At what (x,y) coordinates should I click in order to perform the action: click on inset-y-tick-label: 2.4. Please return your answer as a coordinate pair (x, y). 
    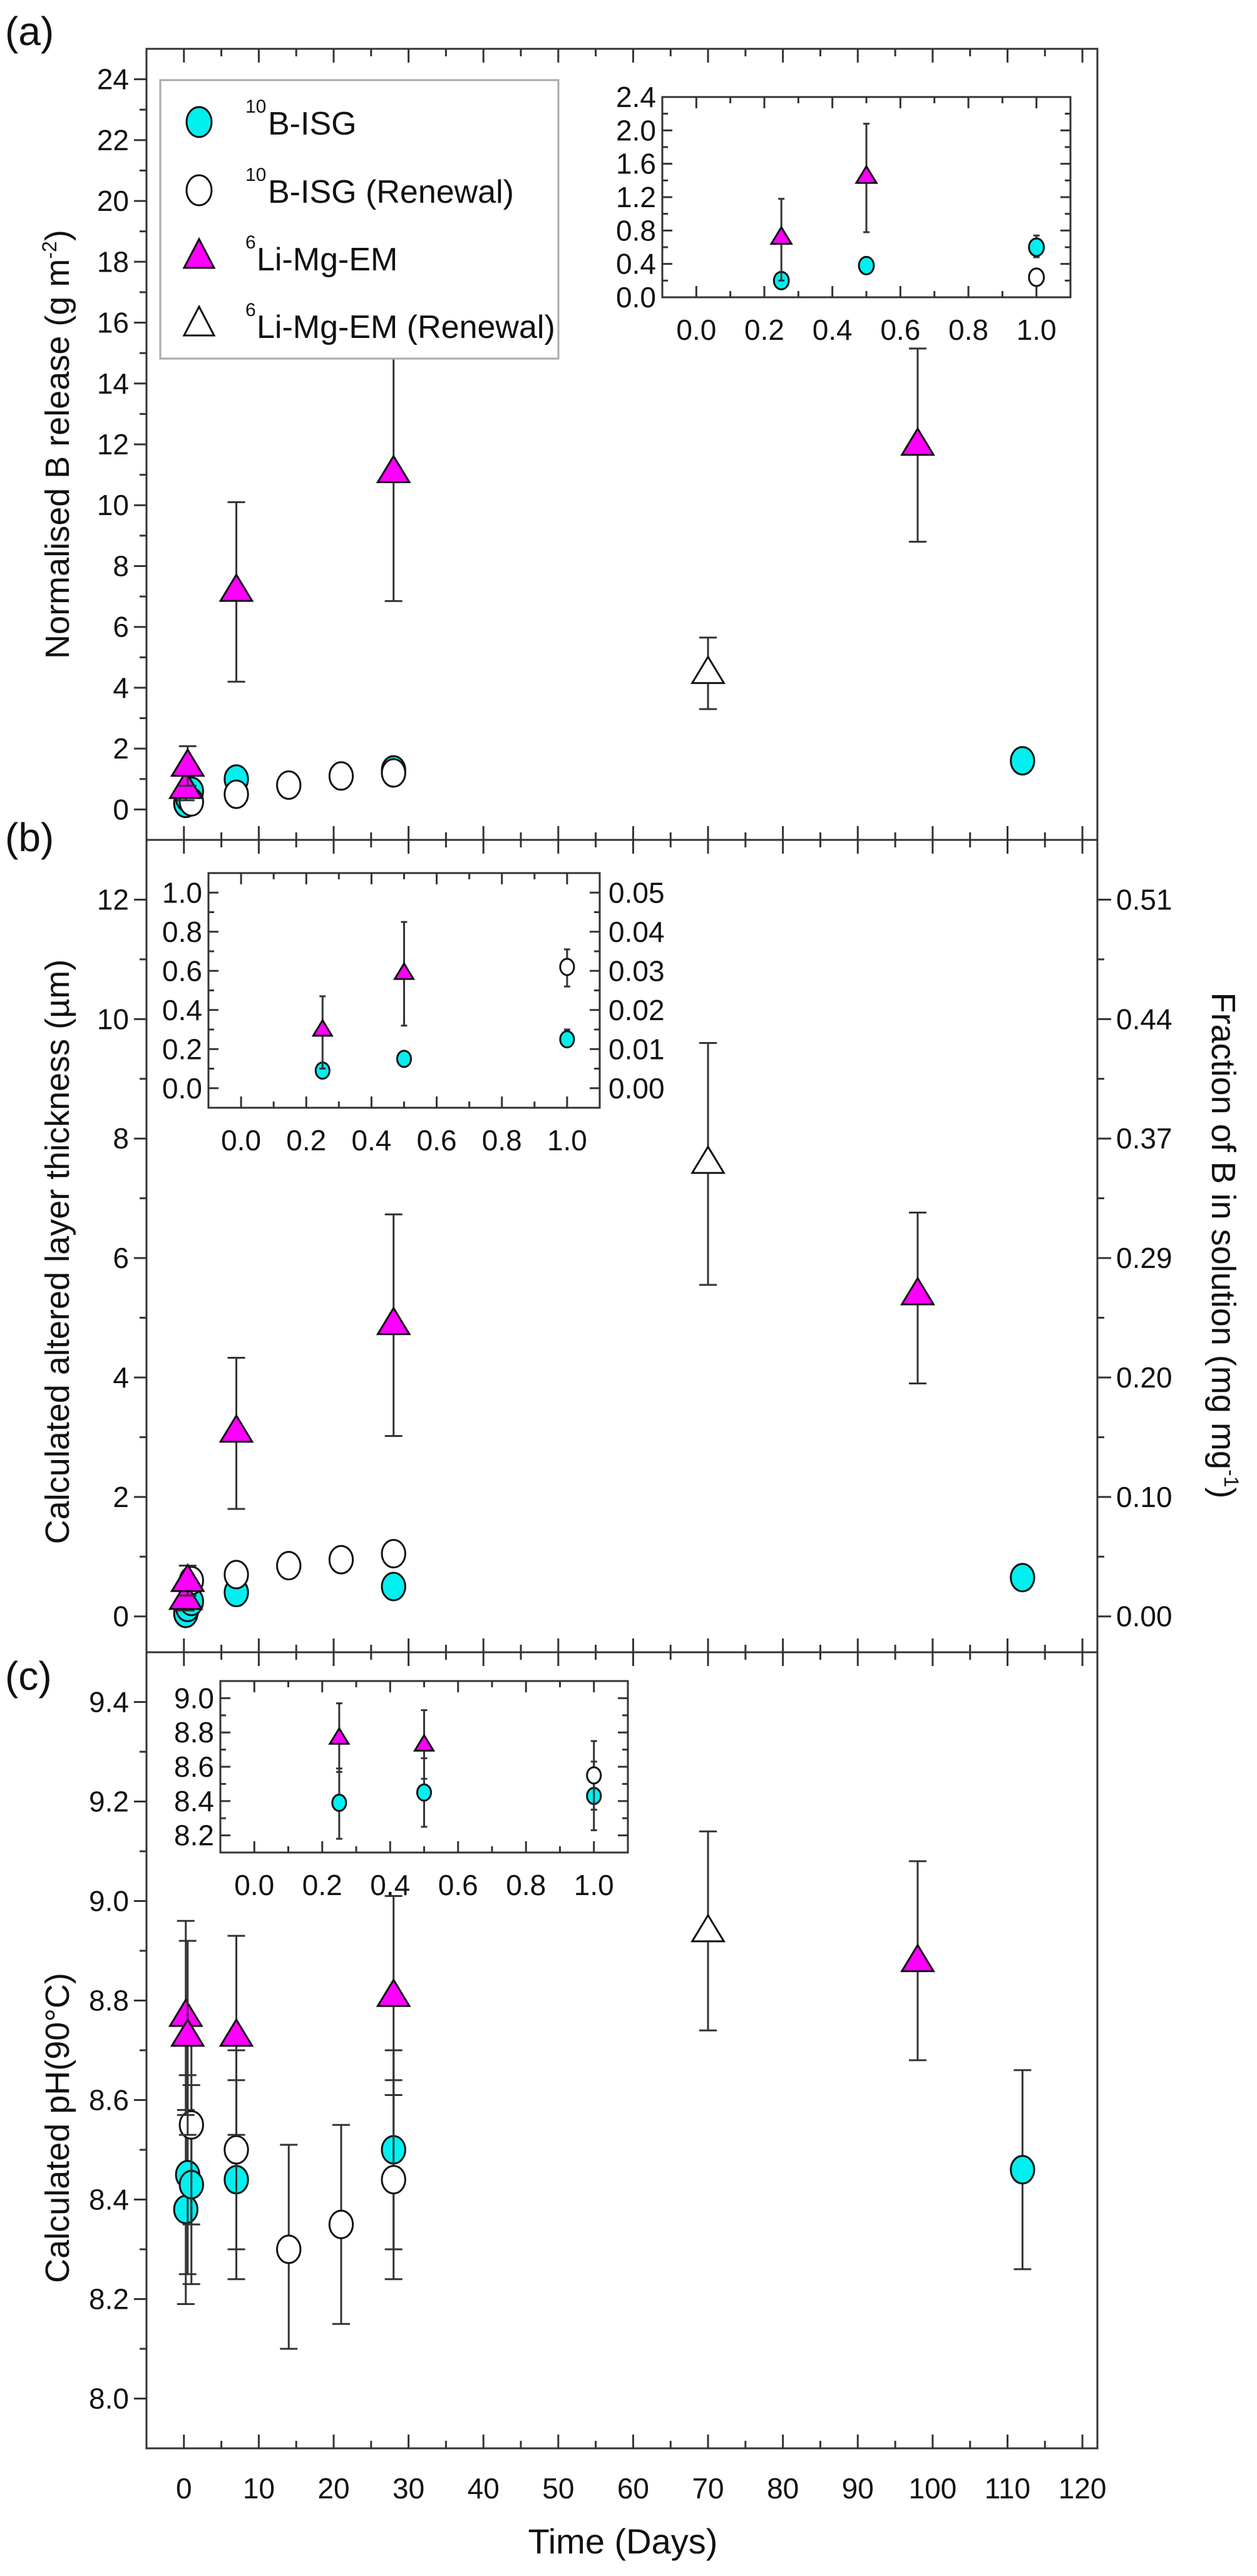
    Looking at the image, I should click on (636, 97).